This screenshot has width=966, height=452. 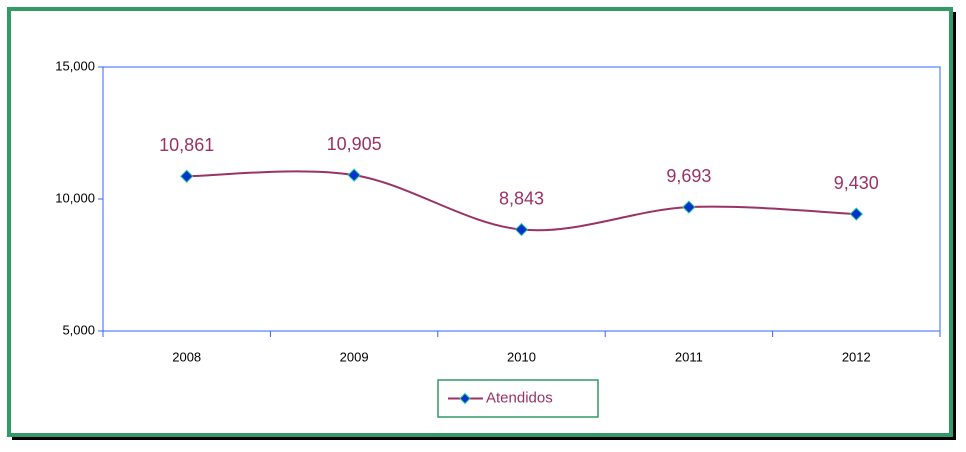 I want to click on x-tick-label: 2011, so click(x=689, y=356).